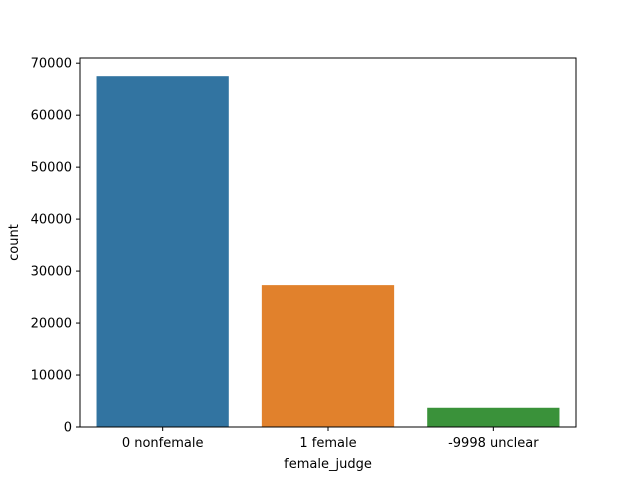 Image resolution: width=640 pixels, height=480 pixels. I want to click on x-axis-label: female_judge, so click(328, 464).